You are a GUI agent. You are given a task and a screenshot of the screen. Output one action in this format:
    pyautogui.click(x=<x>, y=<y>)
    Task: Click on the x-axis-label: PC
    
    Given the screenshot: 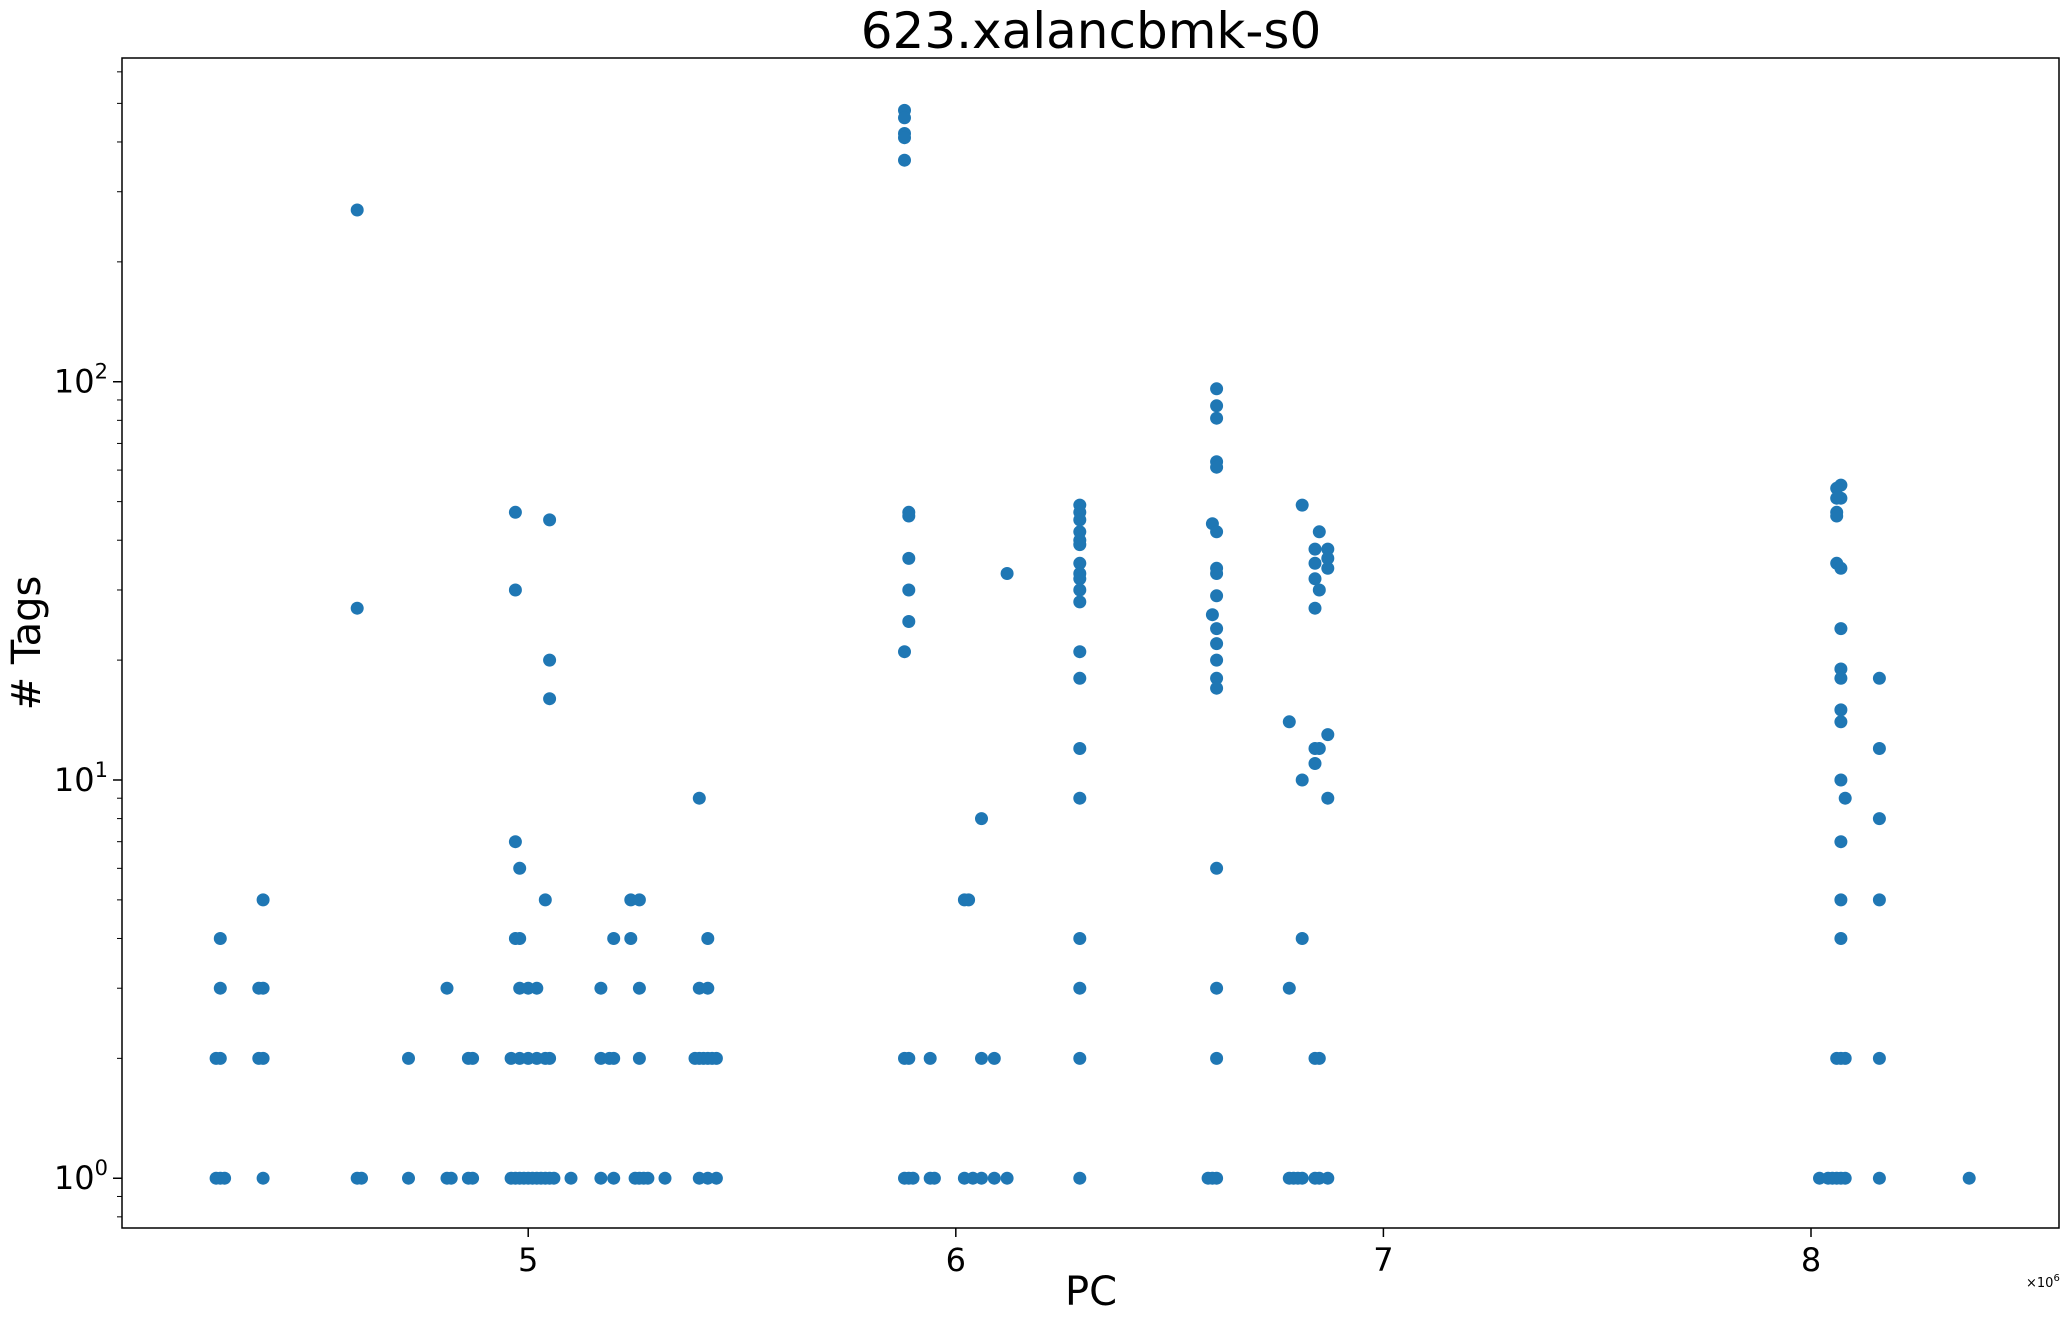 What is the action you would take?
    pyautogui.click(x=1091, y=1292)
    